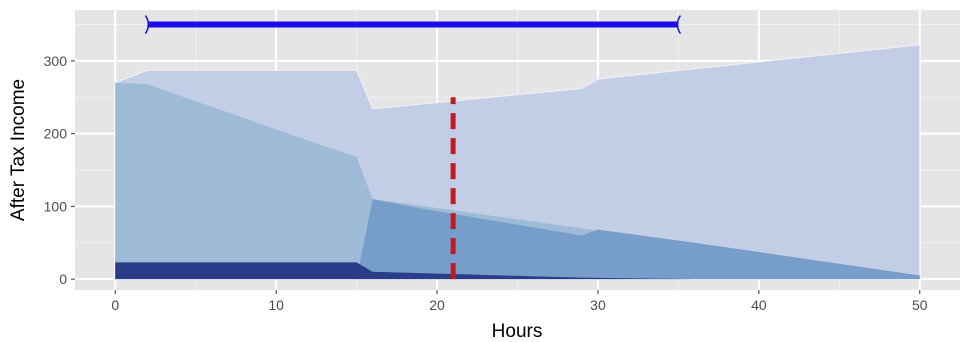 This screenshot has width=962, height=342. Describe the element at coordinates (63, 279) in the screenshot. I see `y-tick-label: 0` at that location.